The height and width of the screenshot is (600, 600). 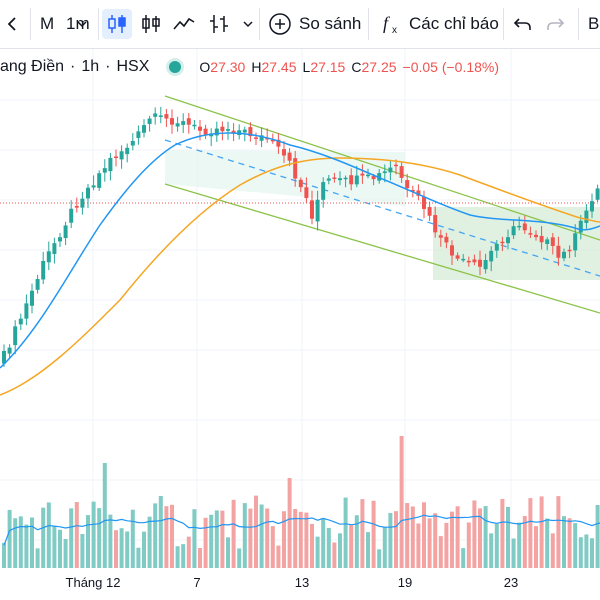 What do you see at coordinates (248, 24) in the screenshot?
I see `chart-type-dropdown` at bounding box center [248, 24].